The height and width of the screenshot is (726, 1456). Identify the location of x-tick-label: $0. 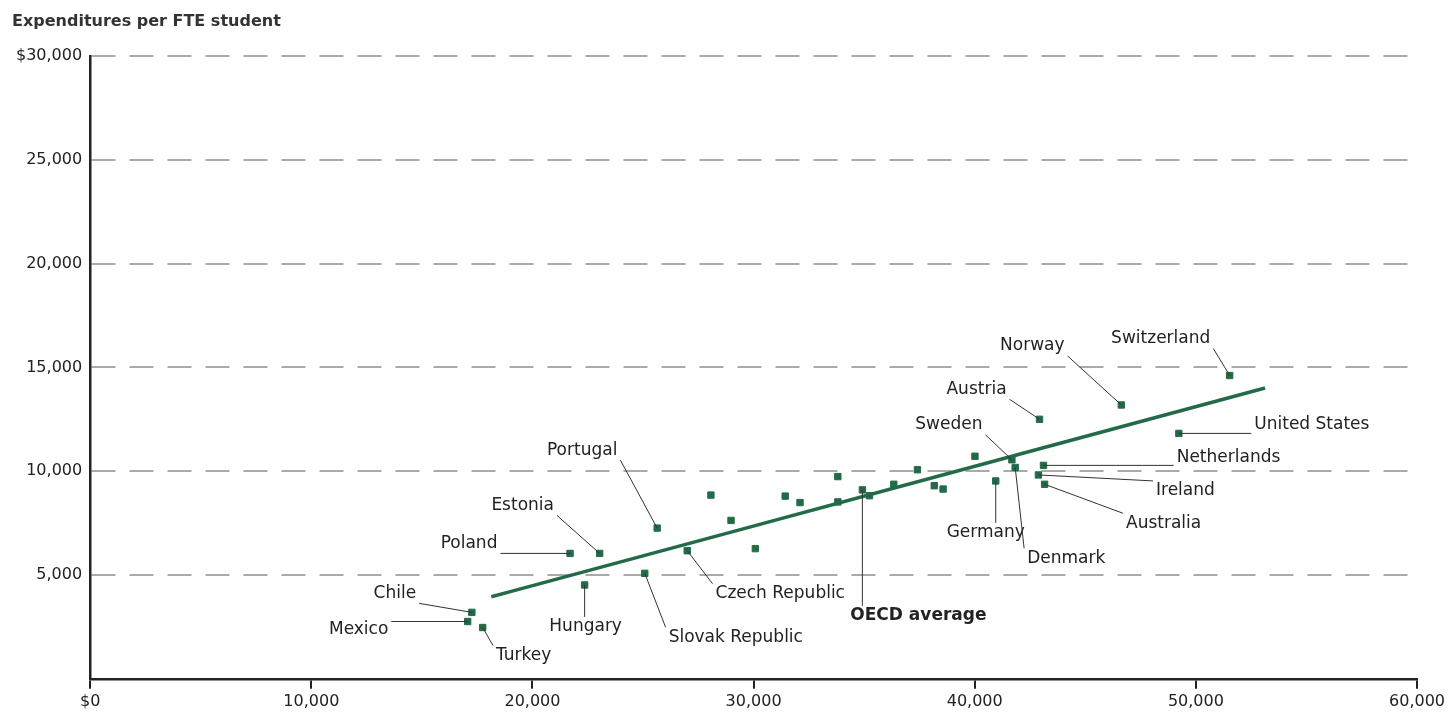
(90, 700).